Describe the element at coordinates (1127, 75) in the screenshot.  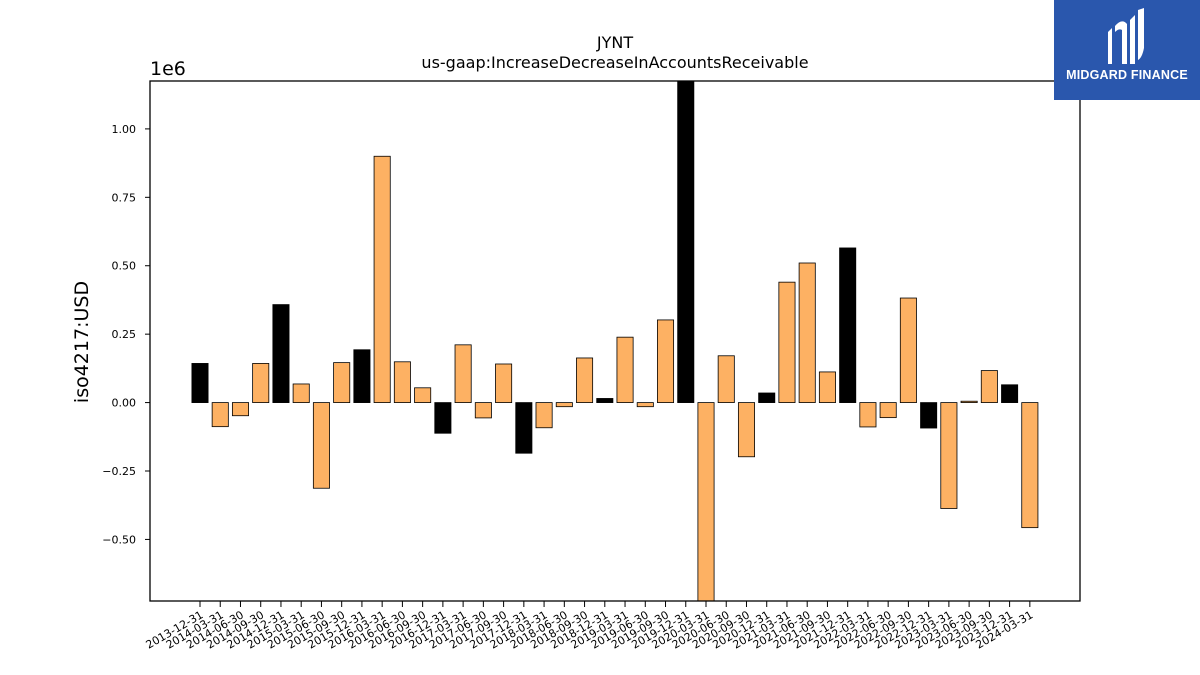
I see `brand-name: MIDGARD FINANCE` at that location.